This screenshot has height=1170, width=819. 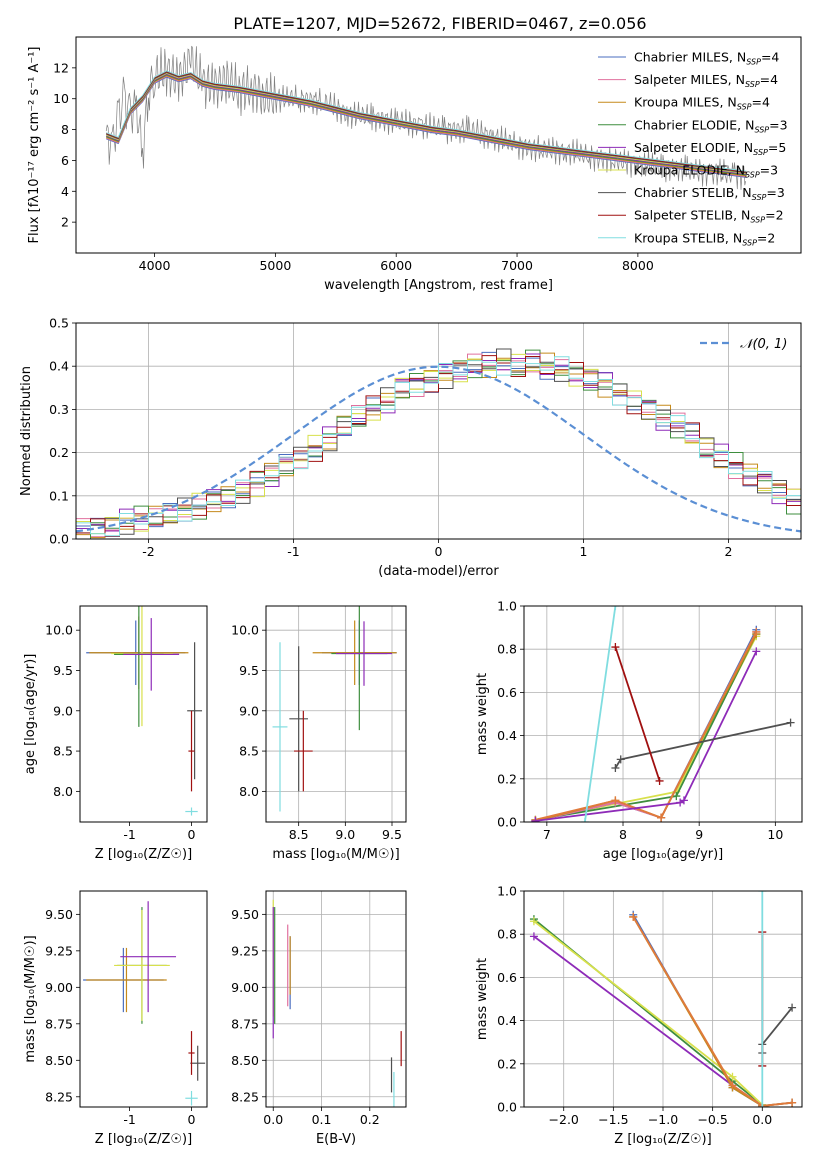 What do you see at coordinates (438, 285) in the screenshot?
I see `x-axis-label: wavelength [Angstrom, rest frame]` at bounding box center [438, 285].